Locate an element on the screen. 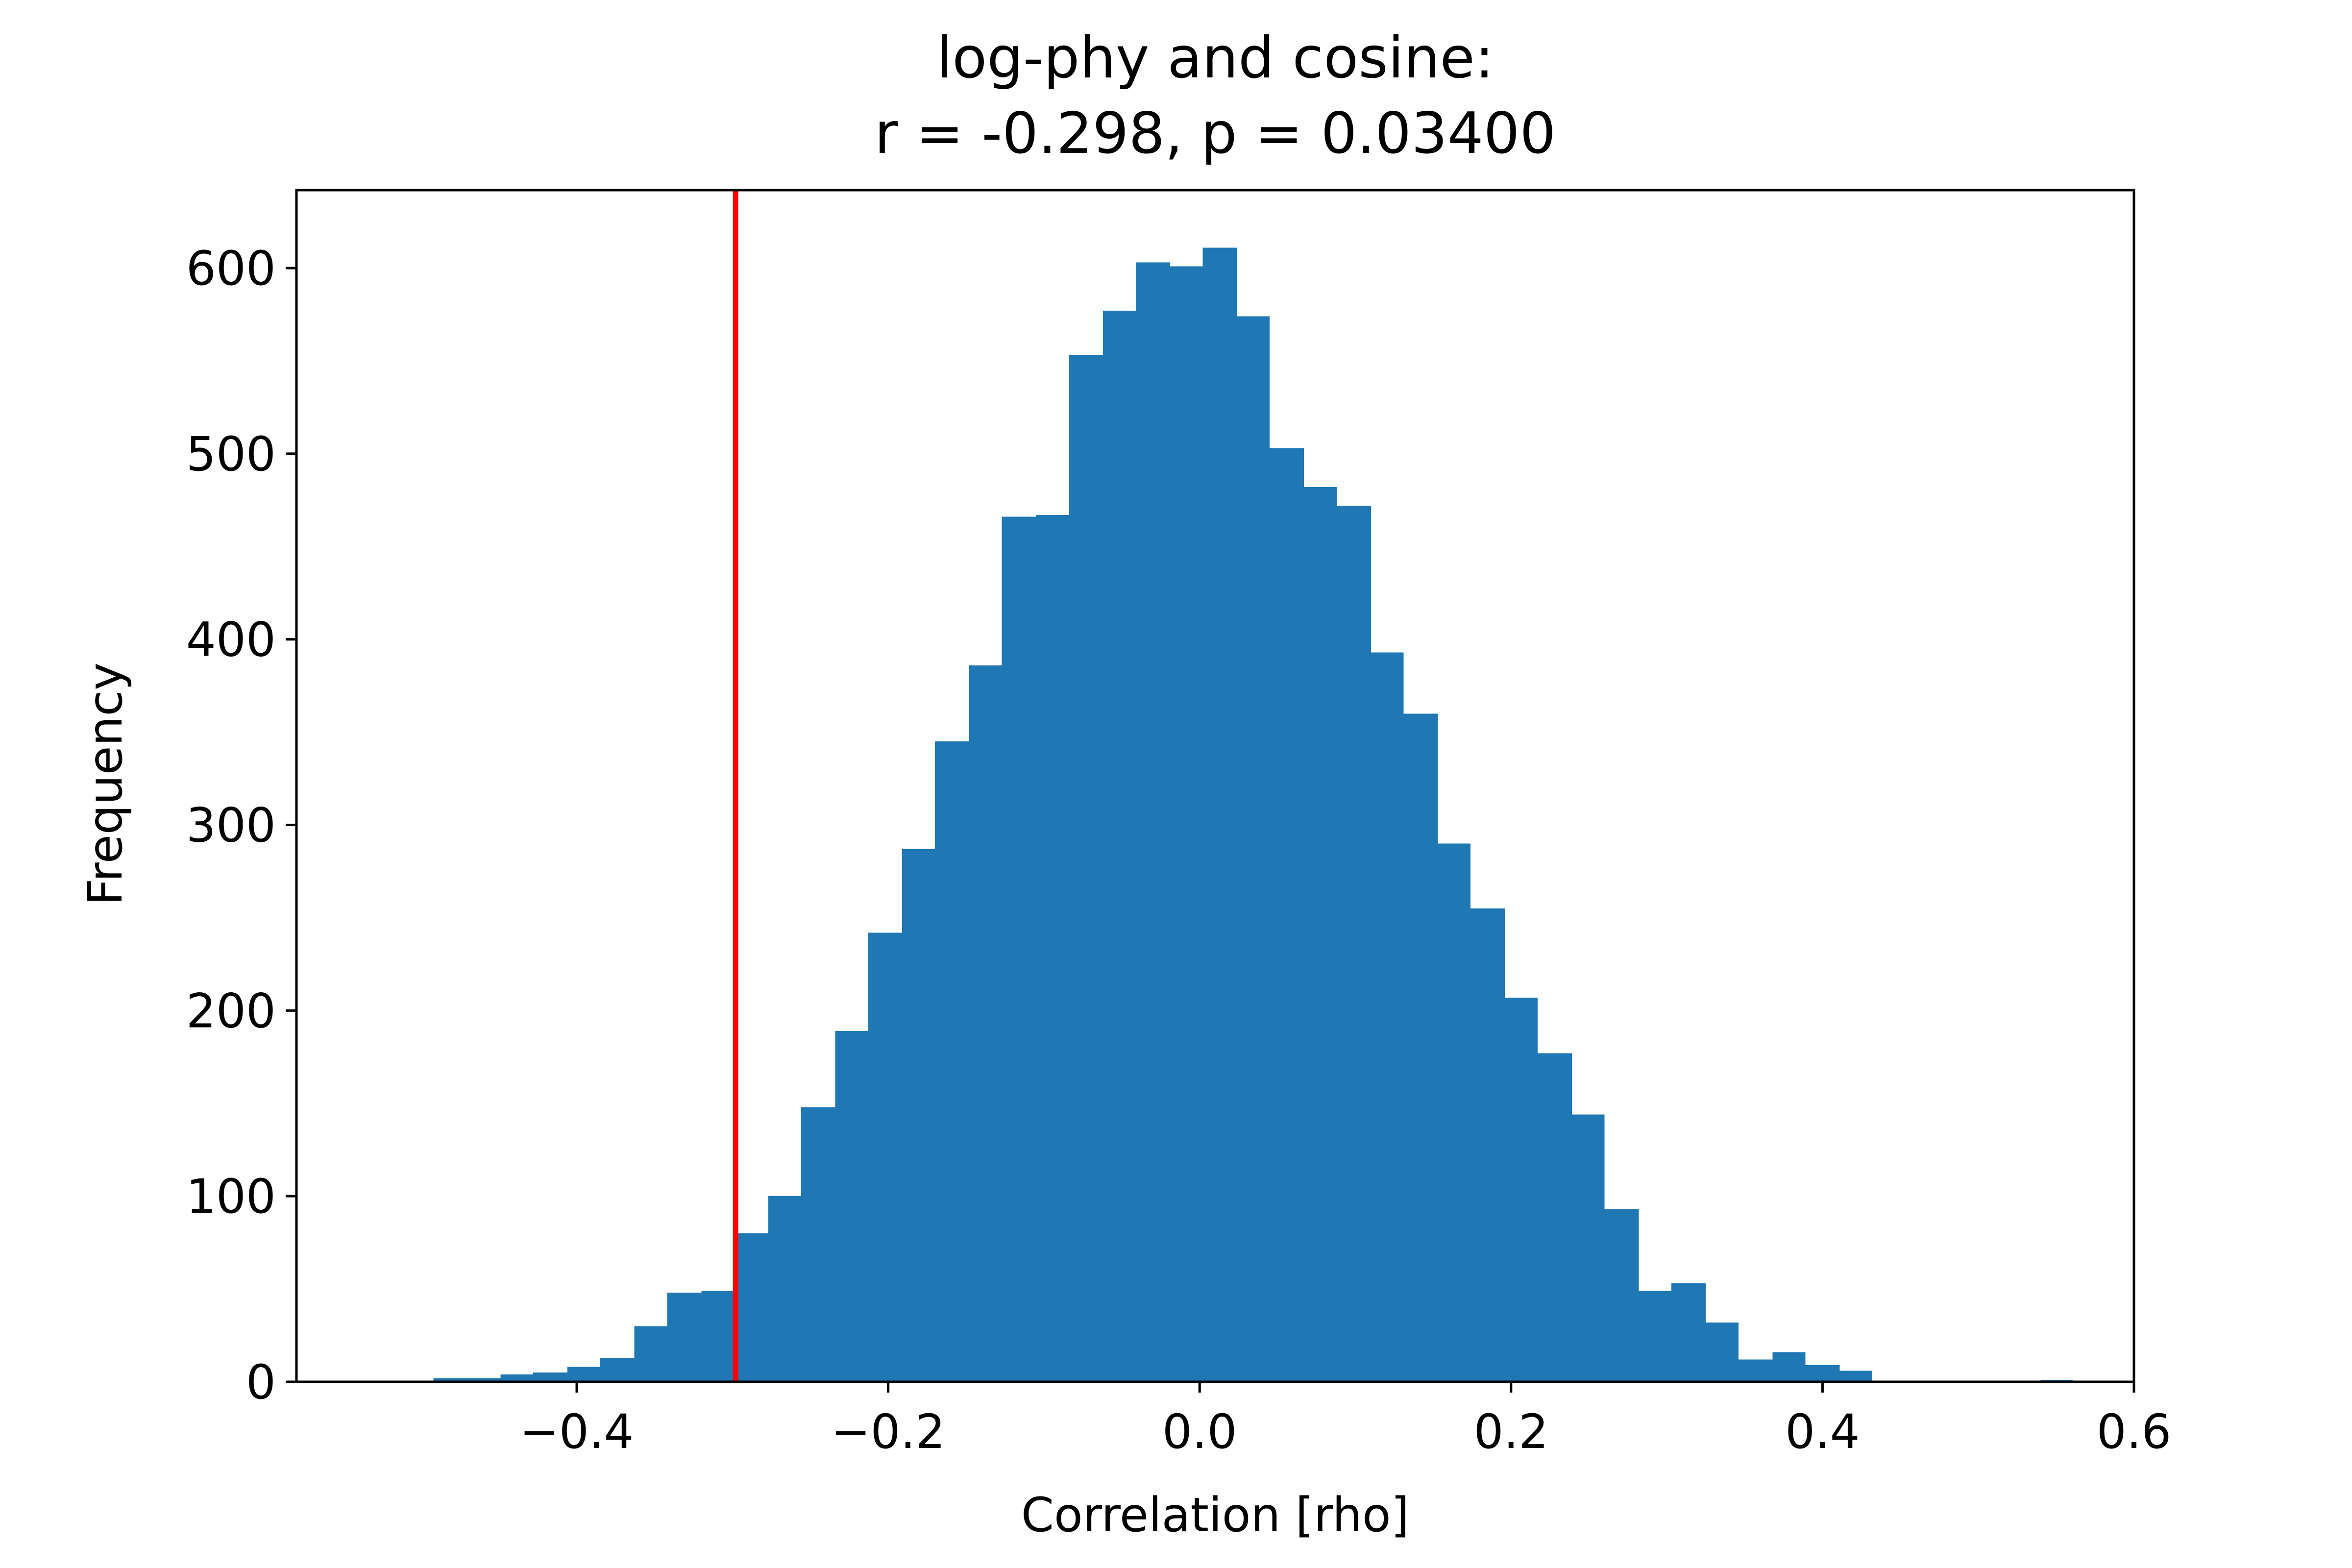  y-axis-ticks: 0 100 200 300 400 500 600 is located at coordinates (241, 825).